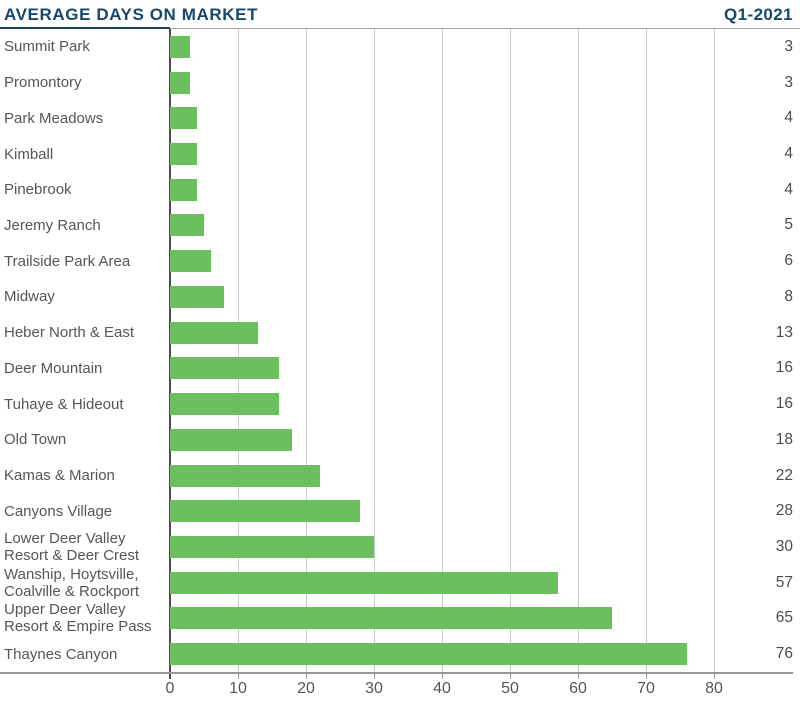 Image resolution: width=800 pixels, height=718 pixels. I want to click on row-label: Heber North & East, so click(69, 333).